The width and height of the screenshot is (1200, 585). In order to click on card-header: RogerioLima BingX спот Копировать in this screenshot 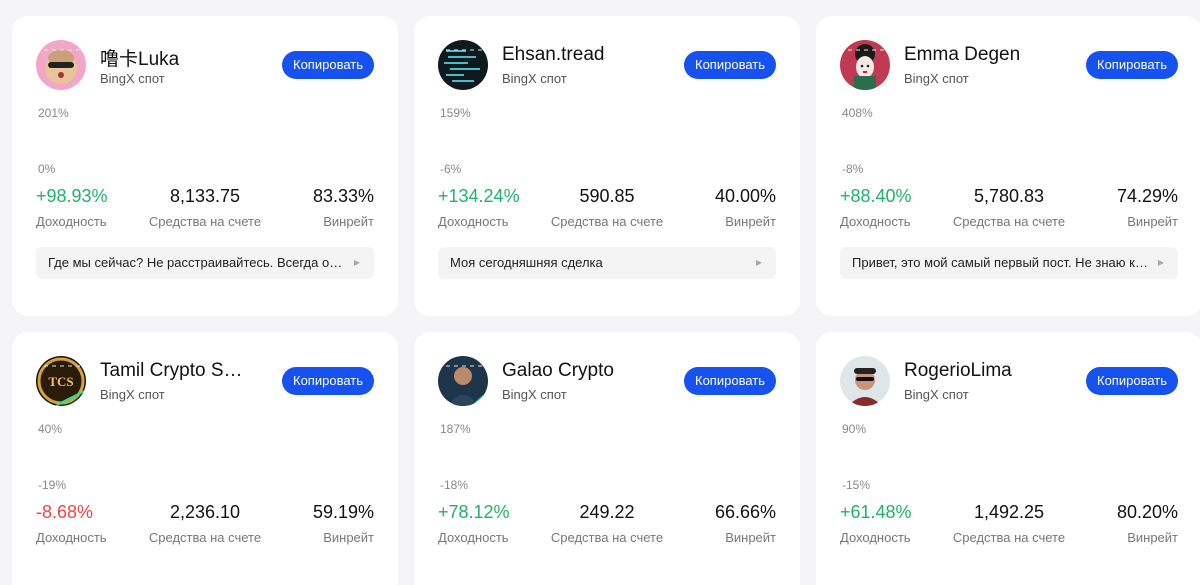, I will do `click(1009, 381)`.